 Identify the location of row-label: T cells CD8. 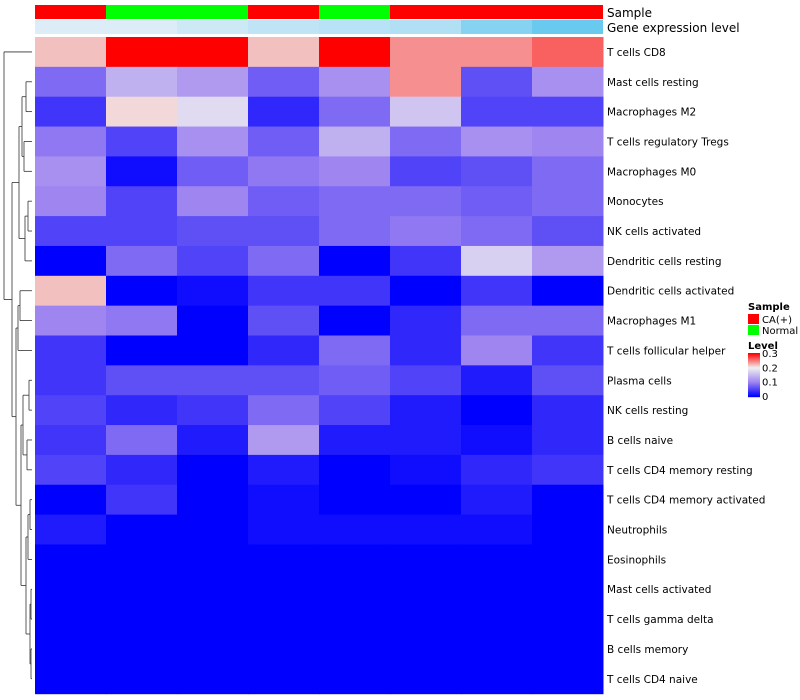
(636, 53).